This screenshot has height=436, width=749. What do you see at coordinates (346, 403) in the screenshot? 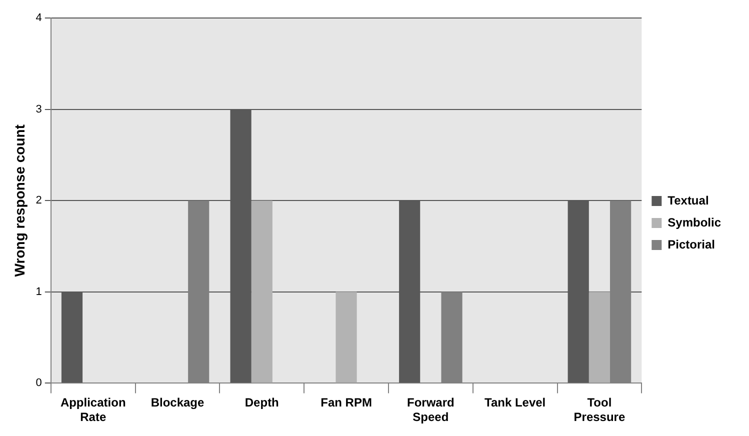
I see `x-tick-label: Fan RPM` at bounding box center [346, 403].